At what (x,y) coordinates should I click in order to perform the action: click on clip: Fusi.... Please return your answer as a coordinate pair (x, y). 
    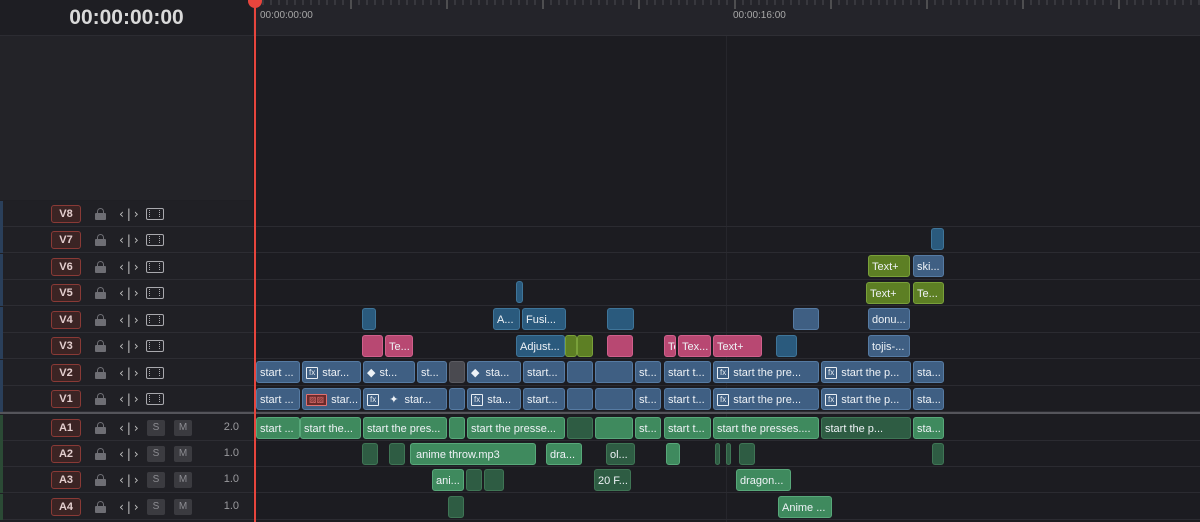
    Looking at the image, I should click on (544, 319).